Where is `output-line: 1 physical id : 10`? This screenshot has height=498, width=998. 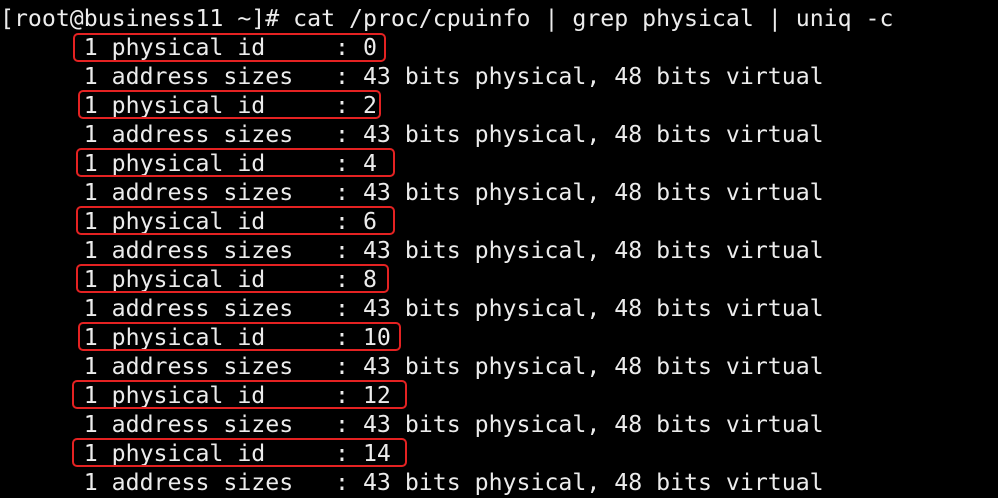
output-line: 1 physical id : 10 is located at coordinates (195, 337).